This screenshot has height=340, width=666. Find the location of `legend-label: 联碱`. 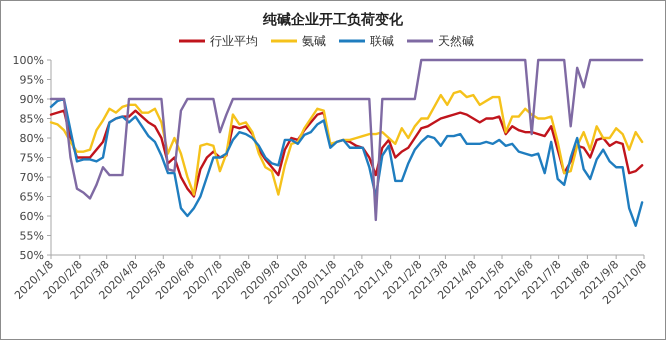

legend-label: 联碱 is located at coordinates (382, 41).